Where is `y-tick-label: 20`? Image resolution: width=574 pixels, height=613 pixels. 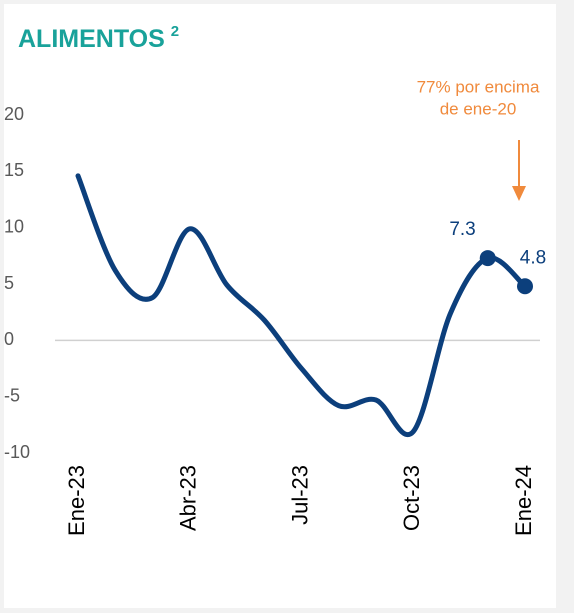
y-tick-label: 20 is located at coordinates (14, 114).